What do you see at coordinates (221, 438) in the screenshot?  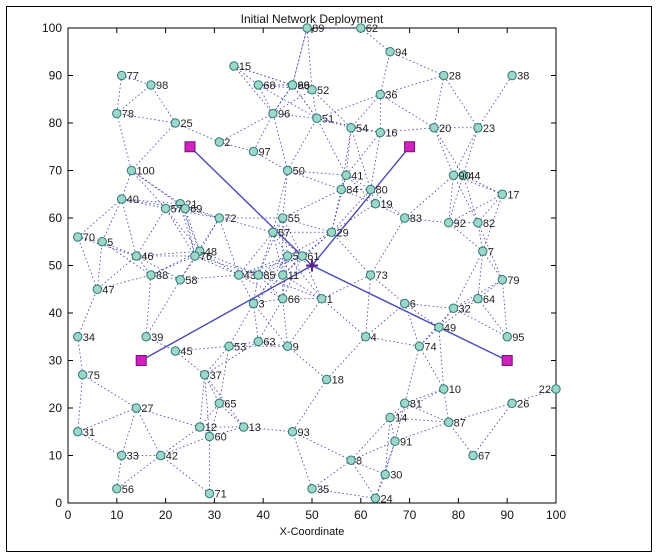 I see `node-label: 60` at bounding box center [221, 438].